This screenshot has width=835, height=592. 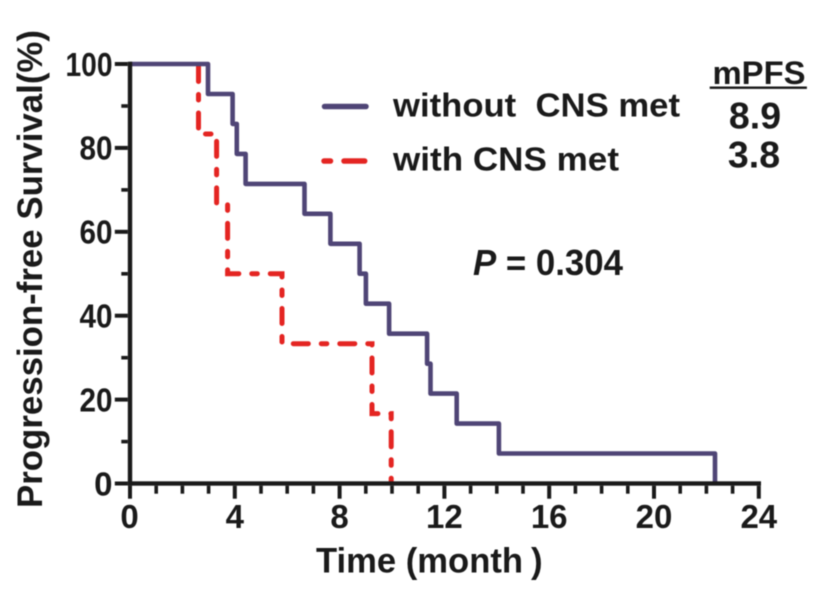 What do you see at coordinates (419, 560) in the screenshot?
I see `svg-text: Time (month` at bounding box center [419, 560].